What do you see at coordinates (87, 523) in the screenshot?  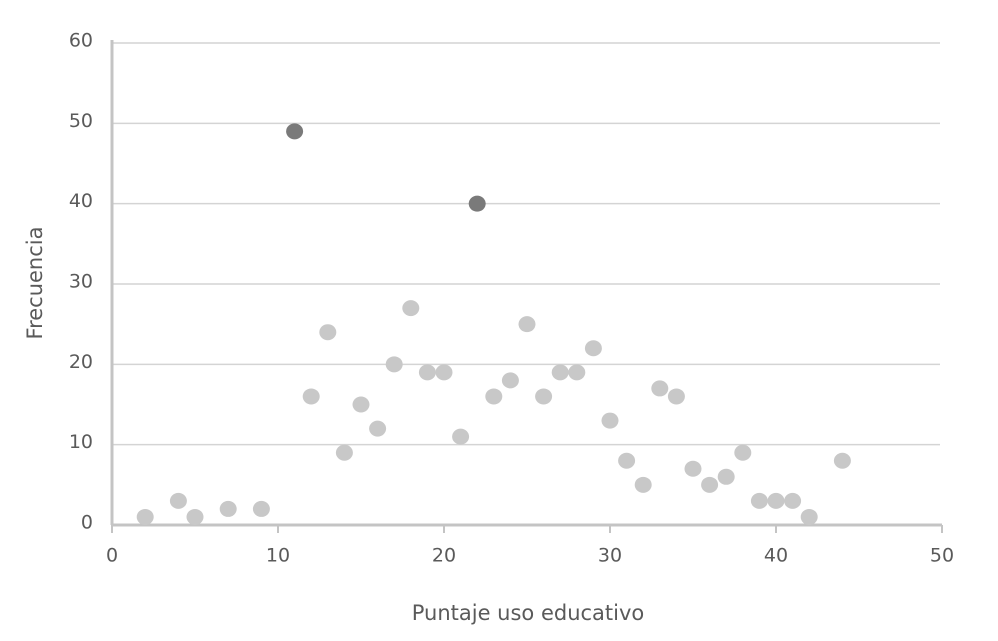 I see `y-tick-label: 0` at bounding box center [87, 523].